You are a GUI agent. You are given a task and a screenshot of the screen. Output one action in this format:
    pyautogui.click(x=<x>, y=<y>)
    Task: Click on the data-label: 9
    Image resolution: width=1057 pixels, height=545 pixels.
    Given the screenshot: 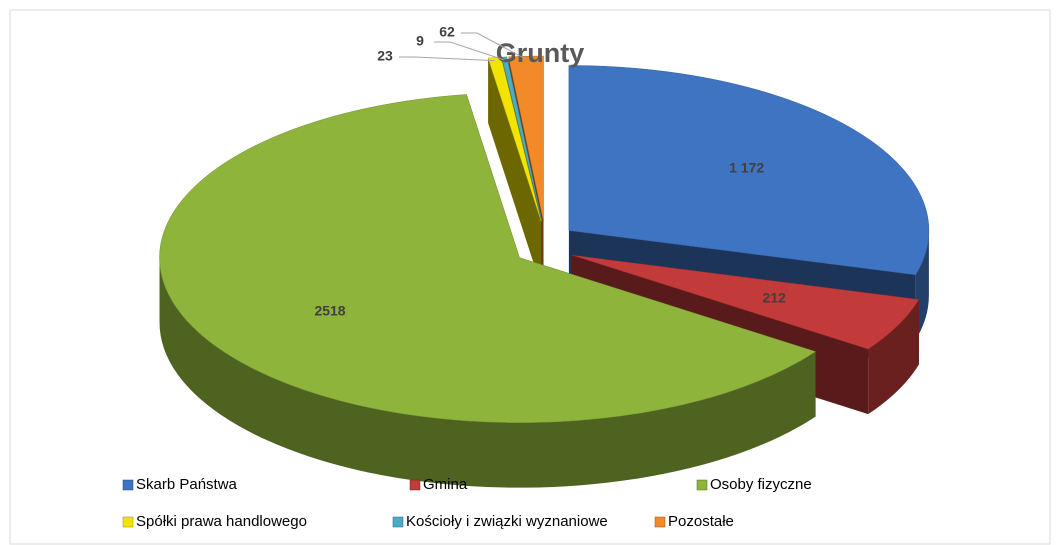 What is the action you would take?
    pyautogui.click(x=420, y=41)
    